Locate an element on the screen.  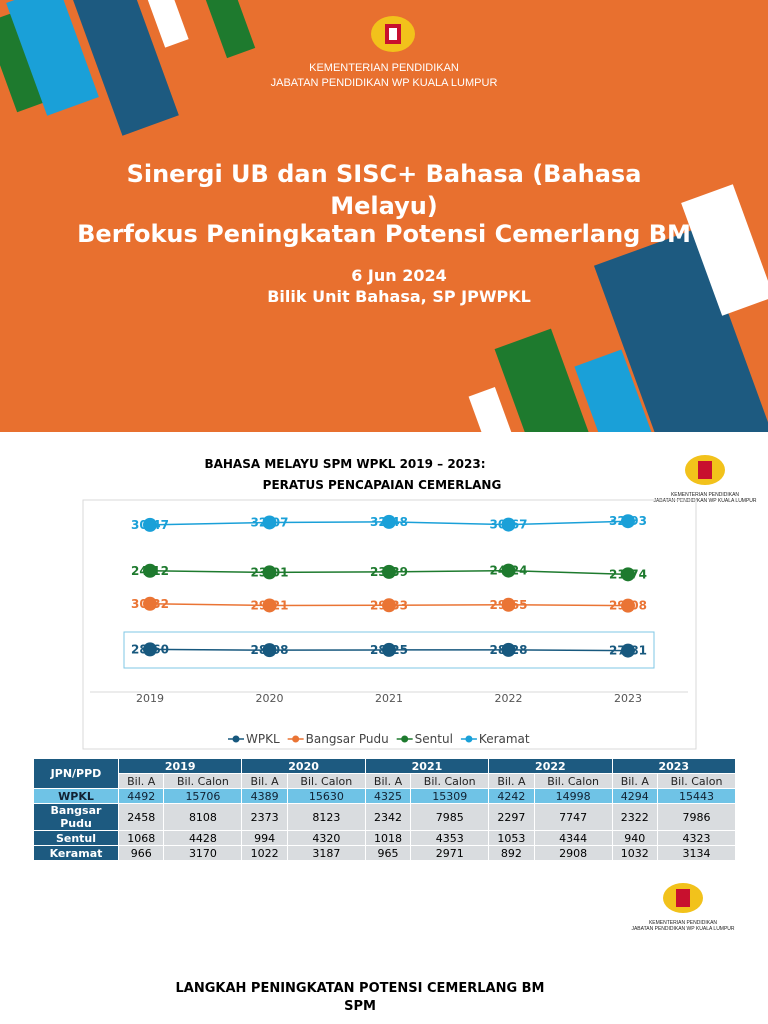
table-cell: 4492 is located at coordinates (141, 796).